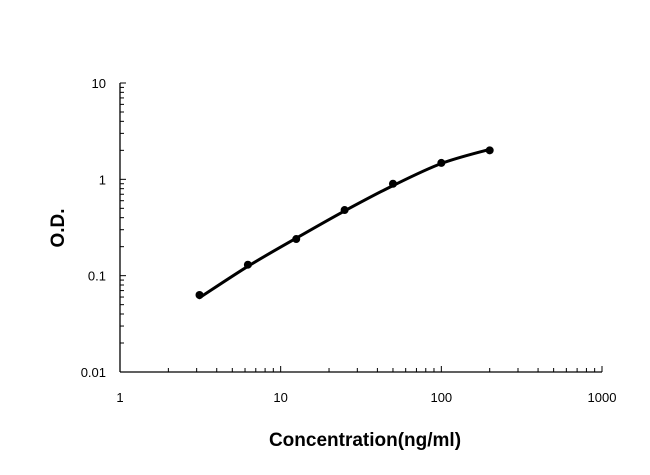 The height and width of the screenshot is (475, 650). Describe the element at coordinates (123, 227) in the screenshot. I see `y-axis-ticks` at that location.